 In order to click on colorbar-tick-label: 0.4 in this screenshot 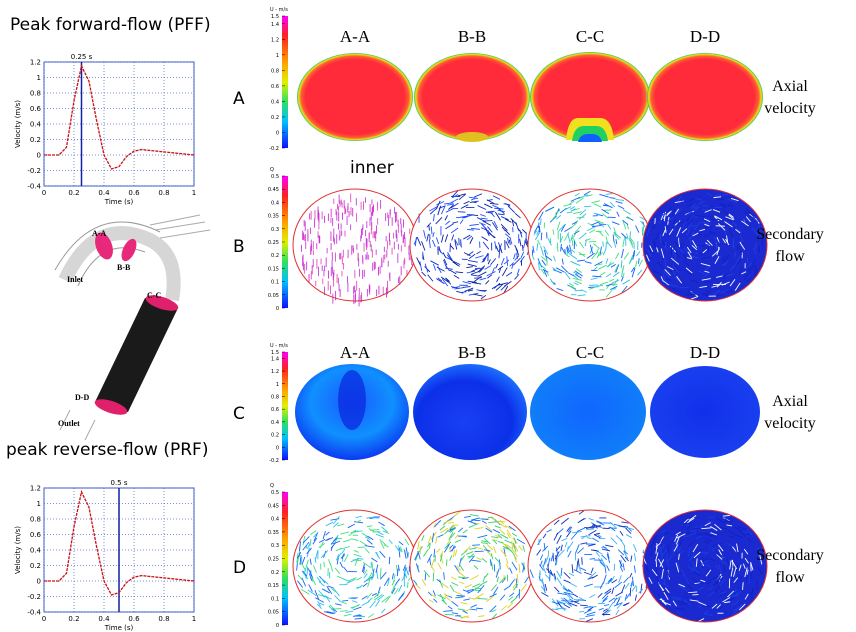, I will do `click(275, 423)`.